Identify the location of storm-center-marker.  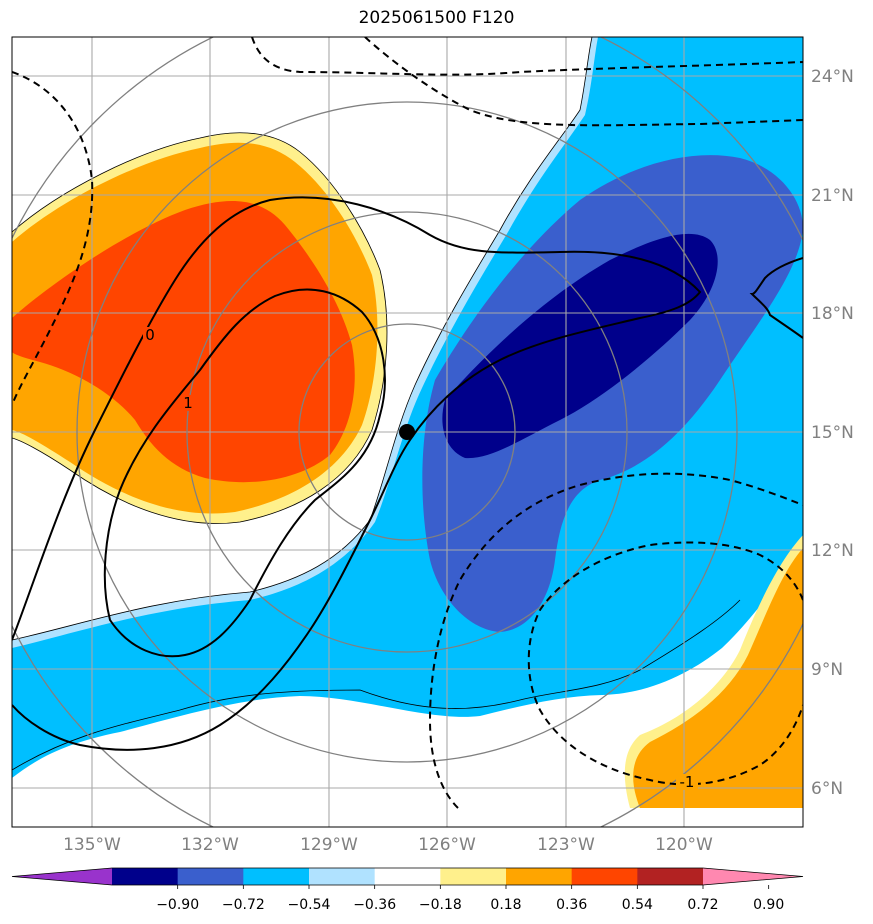
(407, 432).